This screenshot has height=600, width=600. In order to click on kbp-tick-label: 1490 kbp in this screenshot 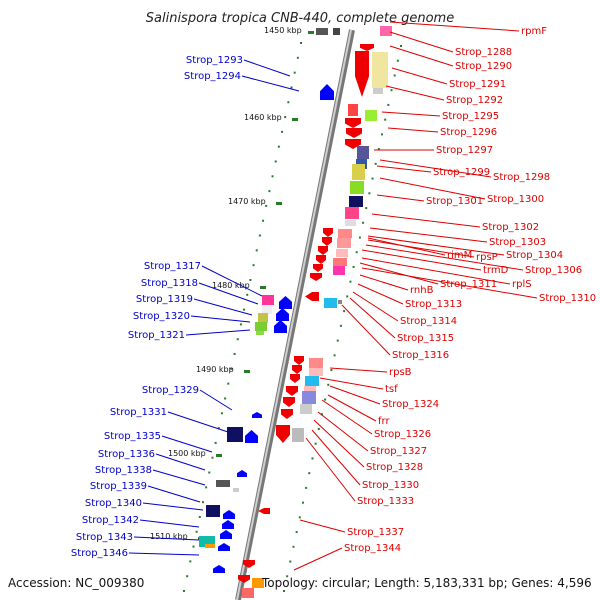, I will do `click(215, 369)`.